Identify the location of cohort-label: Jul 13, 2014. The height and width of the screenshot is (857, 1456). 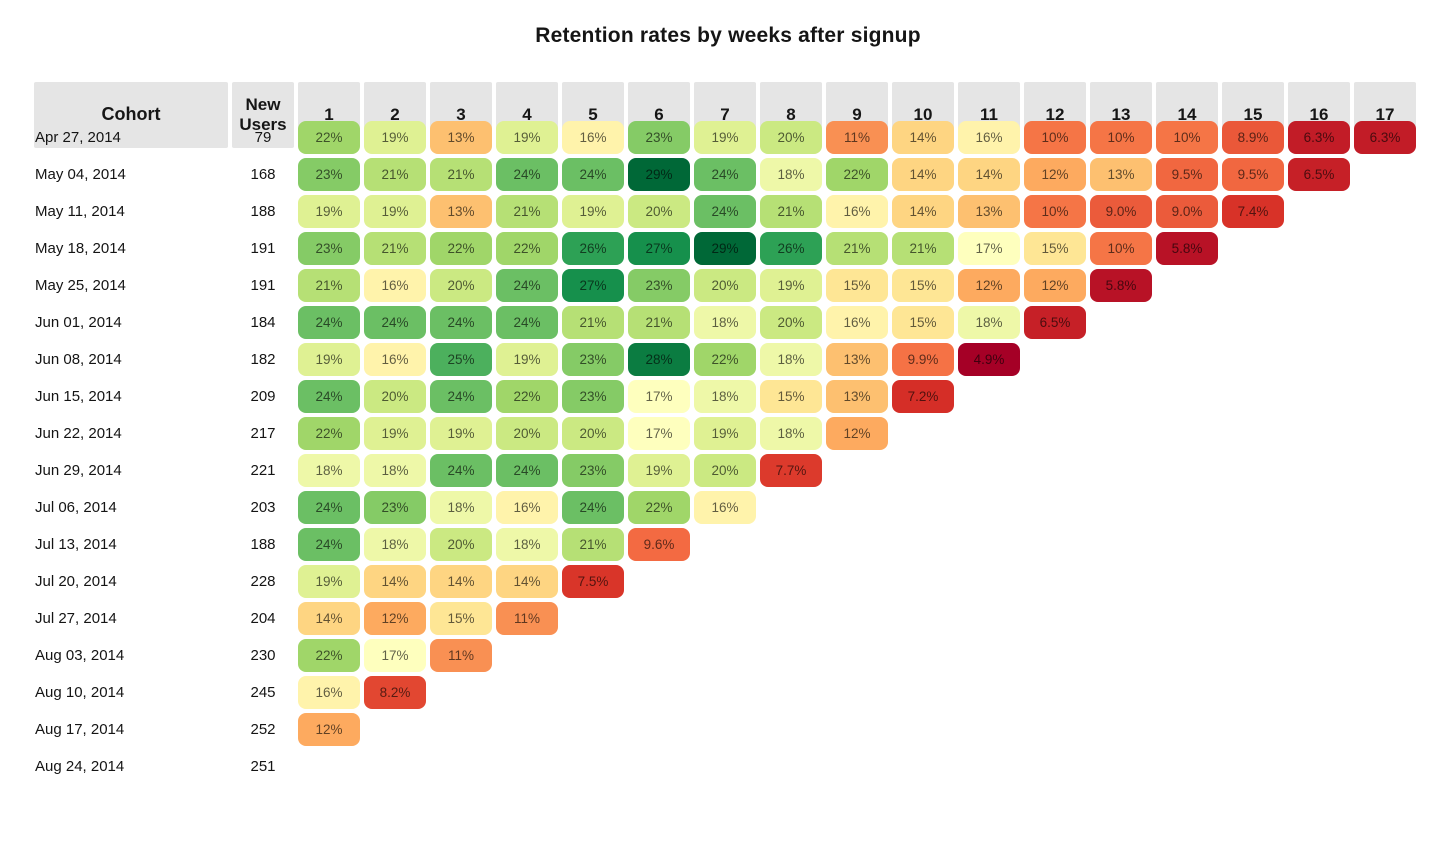
(76, 544).